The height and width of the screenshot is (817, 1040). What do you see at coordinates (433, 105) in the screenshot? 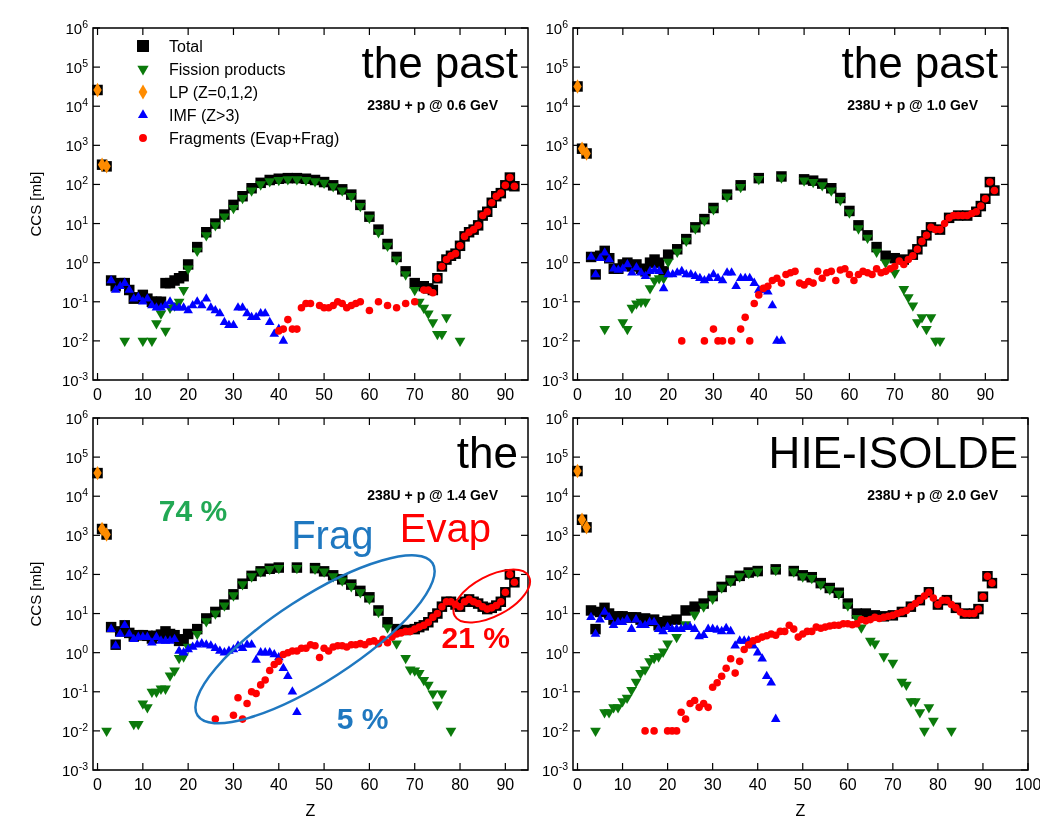
I see `text: 238U + p @ 0.6 GeV` at bounding box center [433, 105].